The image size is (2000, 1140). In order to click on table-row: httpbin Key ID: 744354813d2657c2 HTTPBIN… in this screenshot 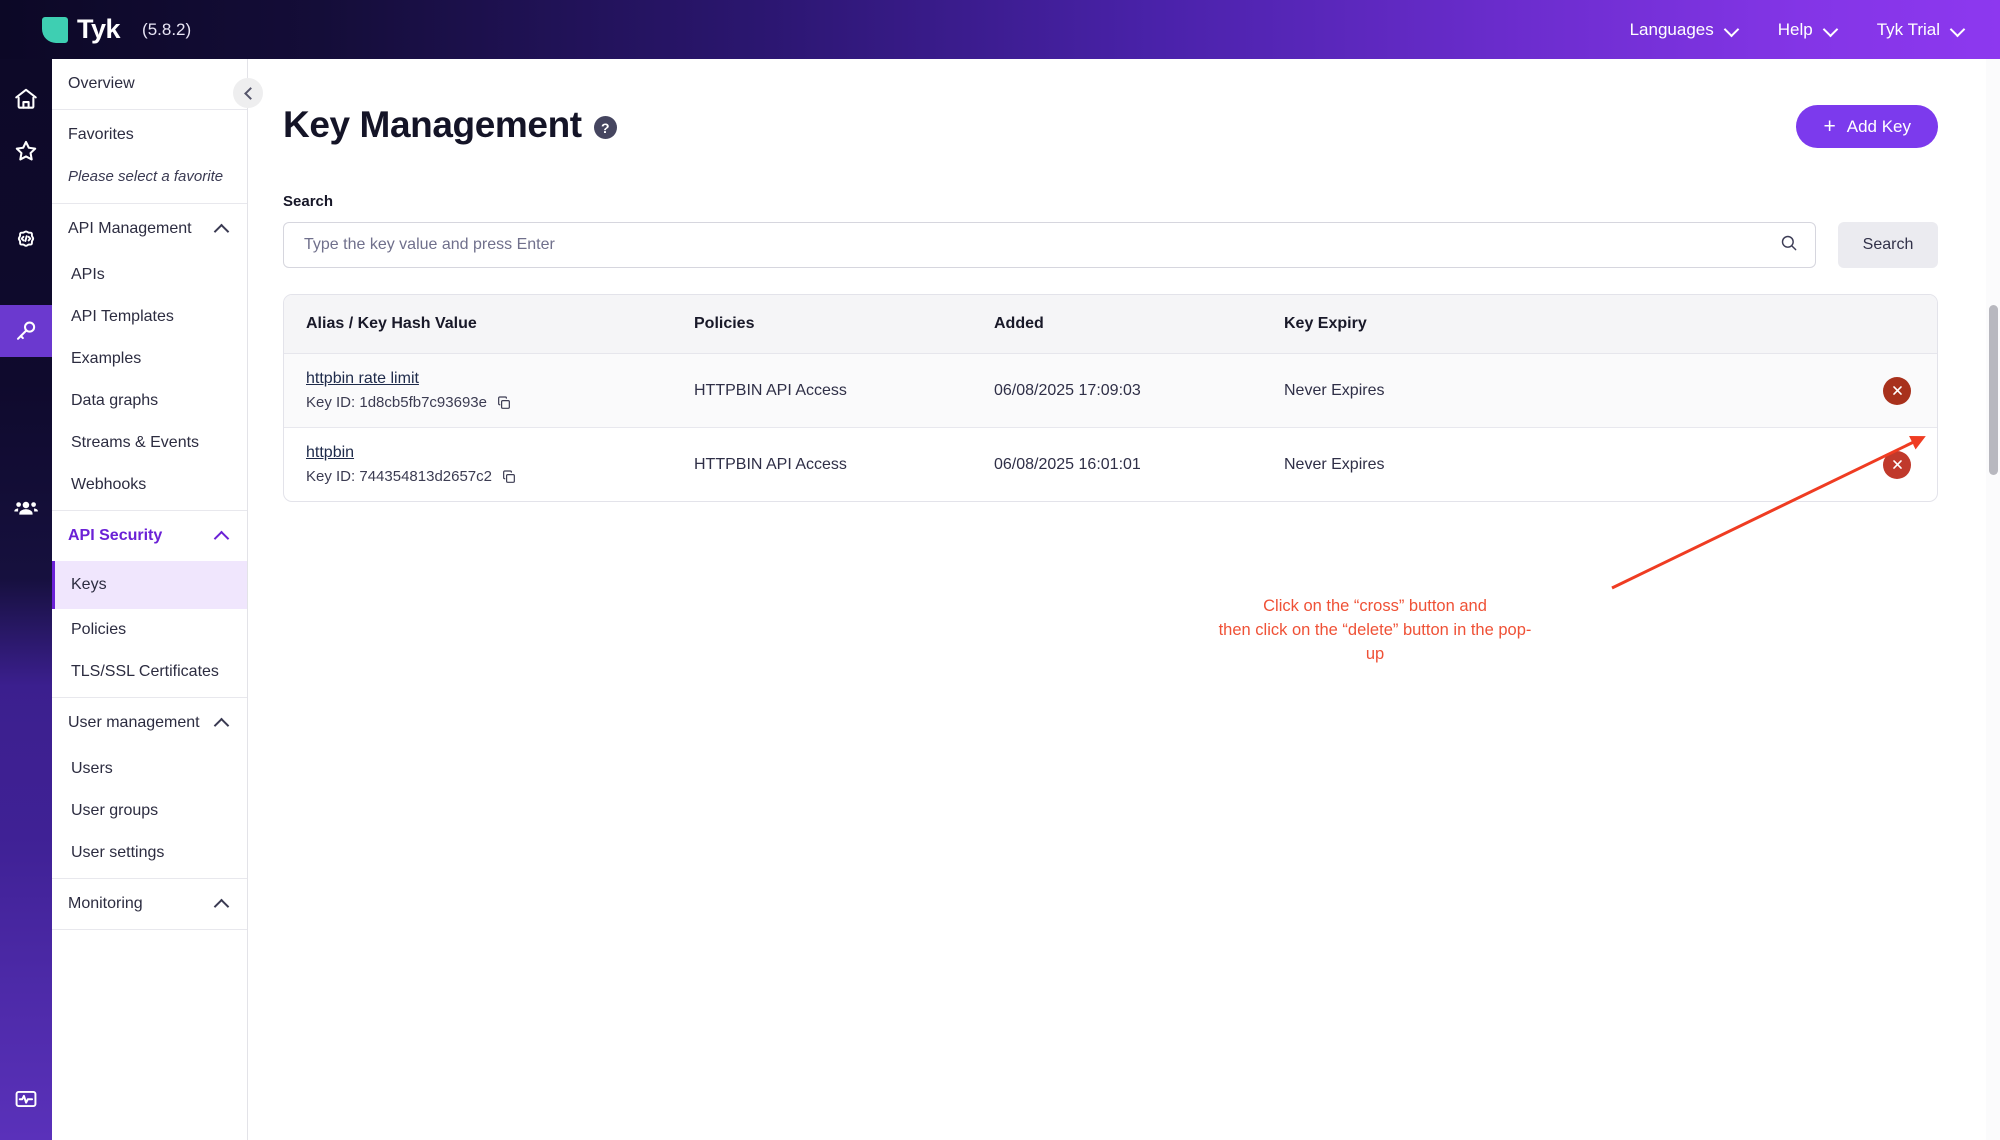, I will do `click(1110, 465)`.